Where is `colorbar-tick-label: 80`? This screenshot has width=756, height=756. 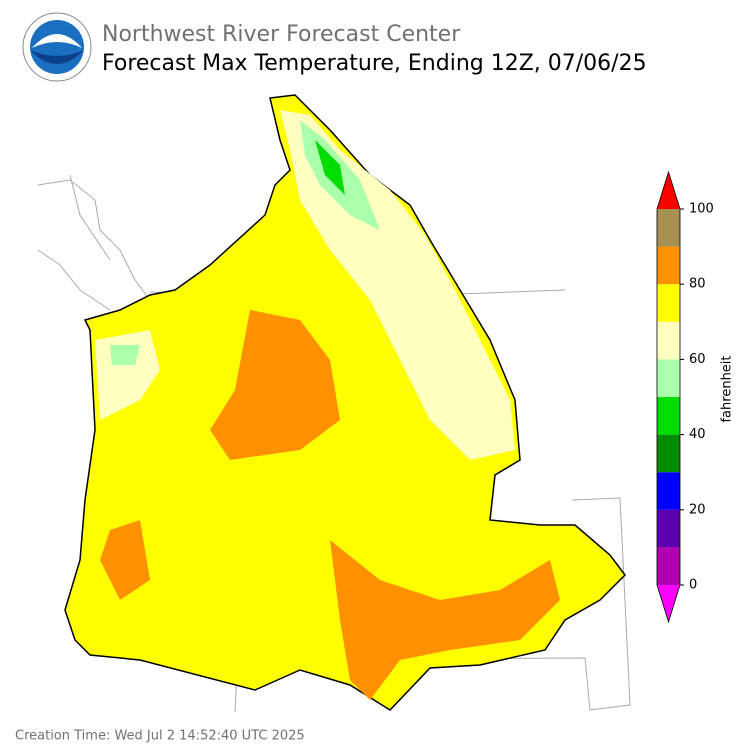 colorbar-tick-label: 80 is located at coordinates (697, 284).